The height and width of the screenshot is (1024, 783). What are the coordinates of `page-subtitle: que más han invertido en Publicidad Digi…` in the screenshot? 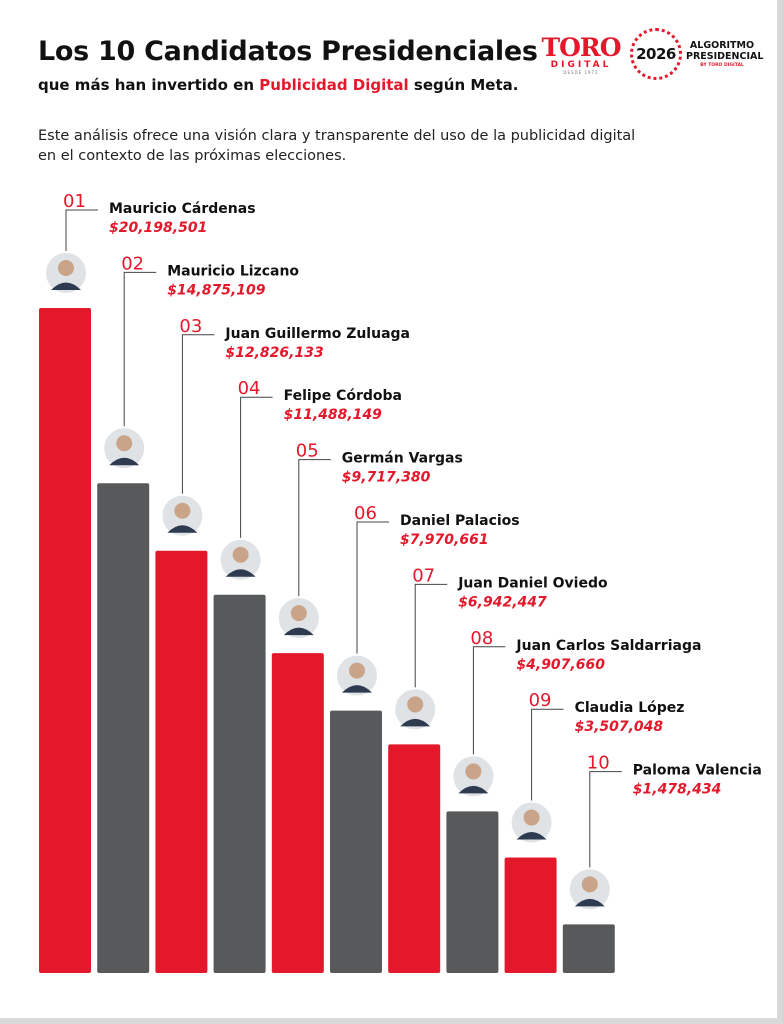 It's located at (278, 85).